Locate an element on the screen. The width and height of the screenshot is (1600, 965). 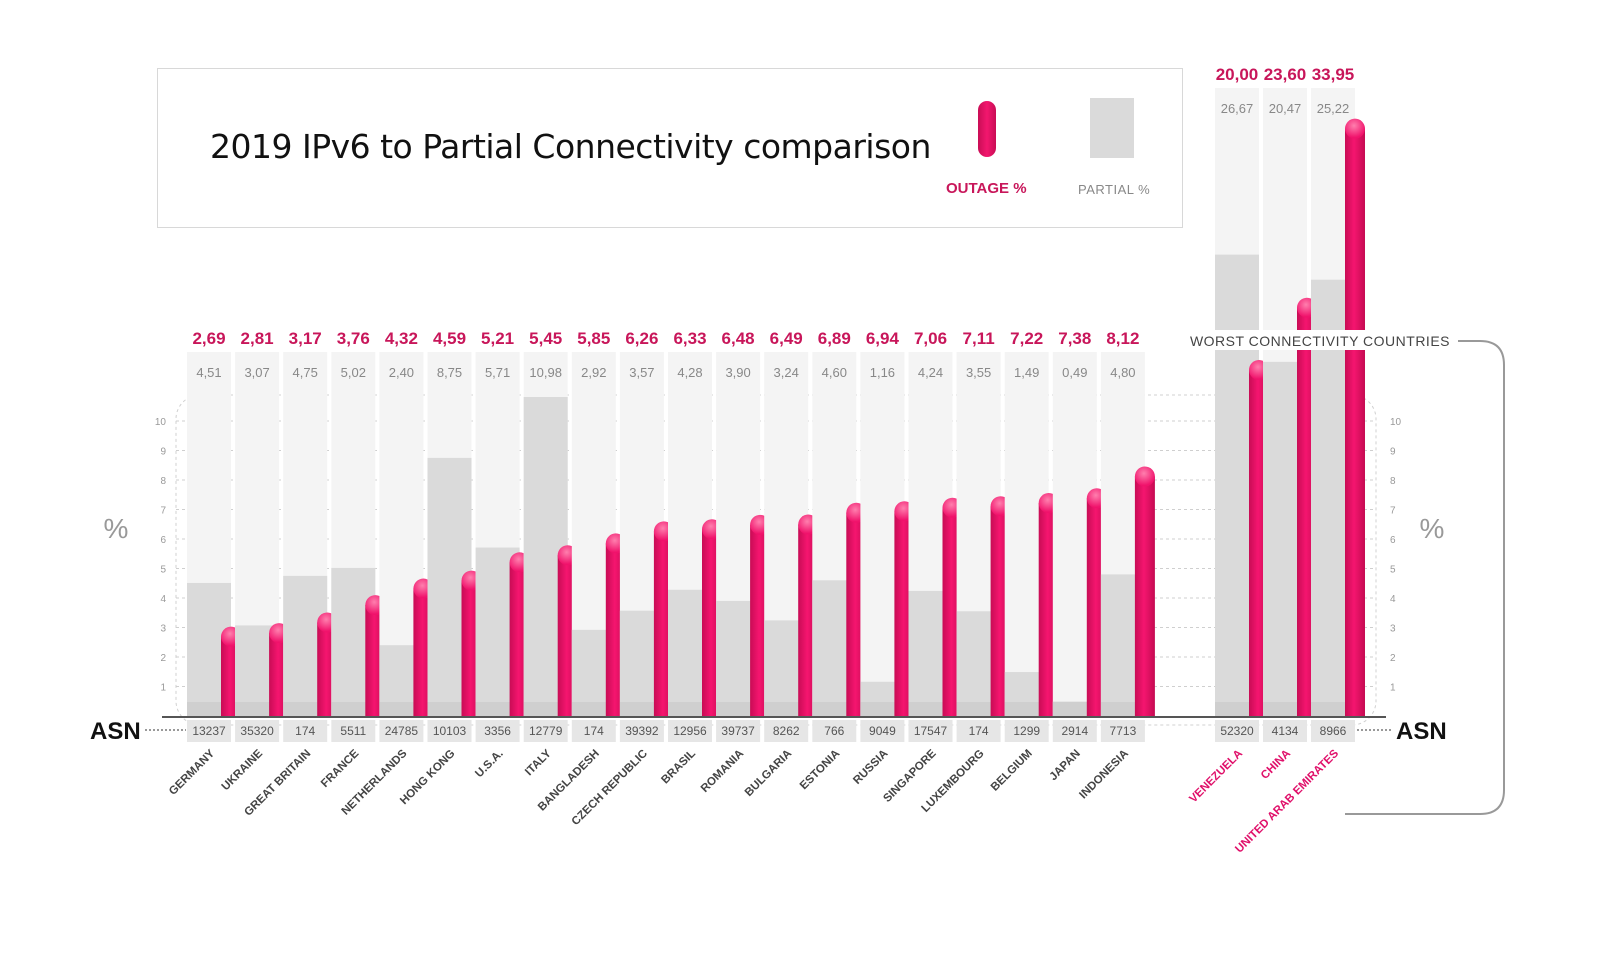
worst-countries-label: WORST CONNECTIVITY COUNTRIES is located at coordinates (1320, 341).